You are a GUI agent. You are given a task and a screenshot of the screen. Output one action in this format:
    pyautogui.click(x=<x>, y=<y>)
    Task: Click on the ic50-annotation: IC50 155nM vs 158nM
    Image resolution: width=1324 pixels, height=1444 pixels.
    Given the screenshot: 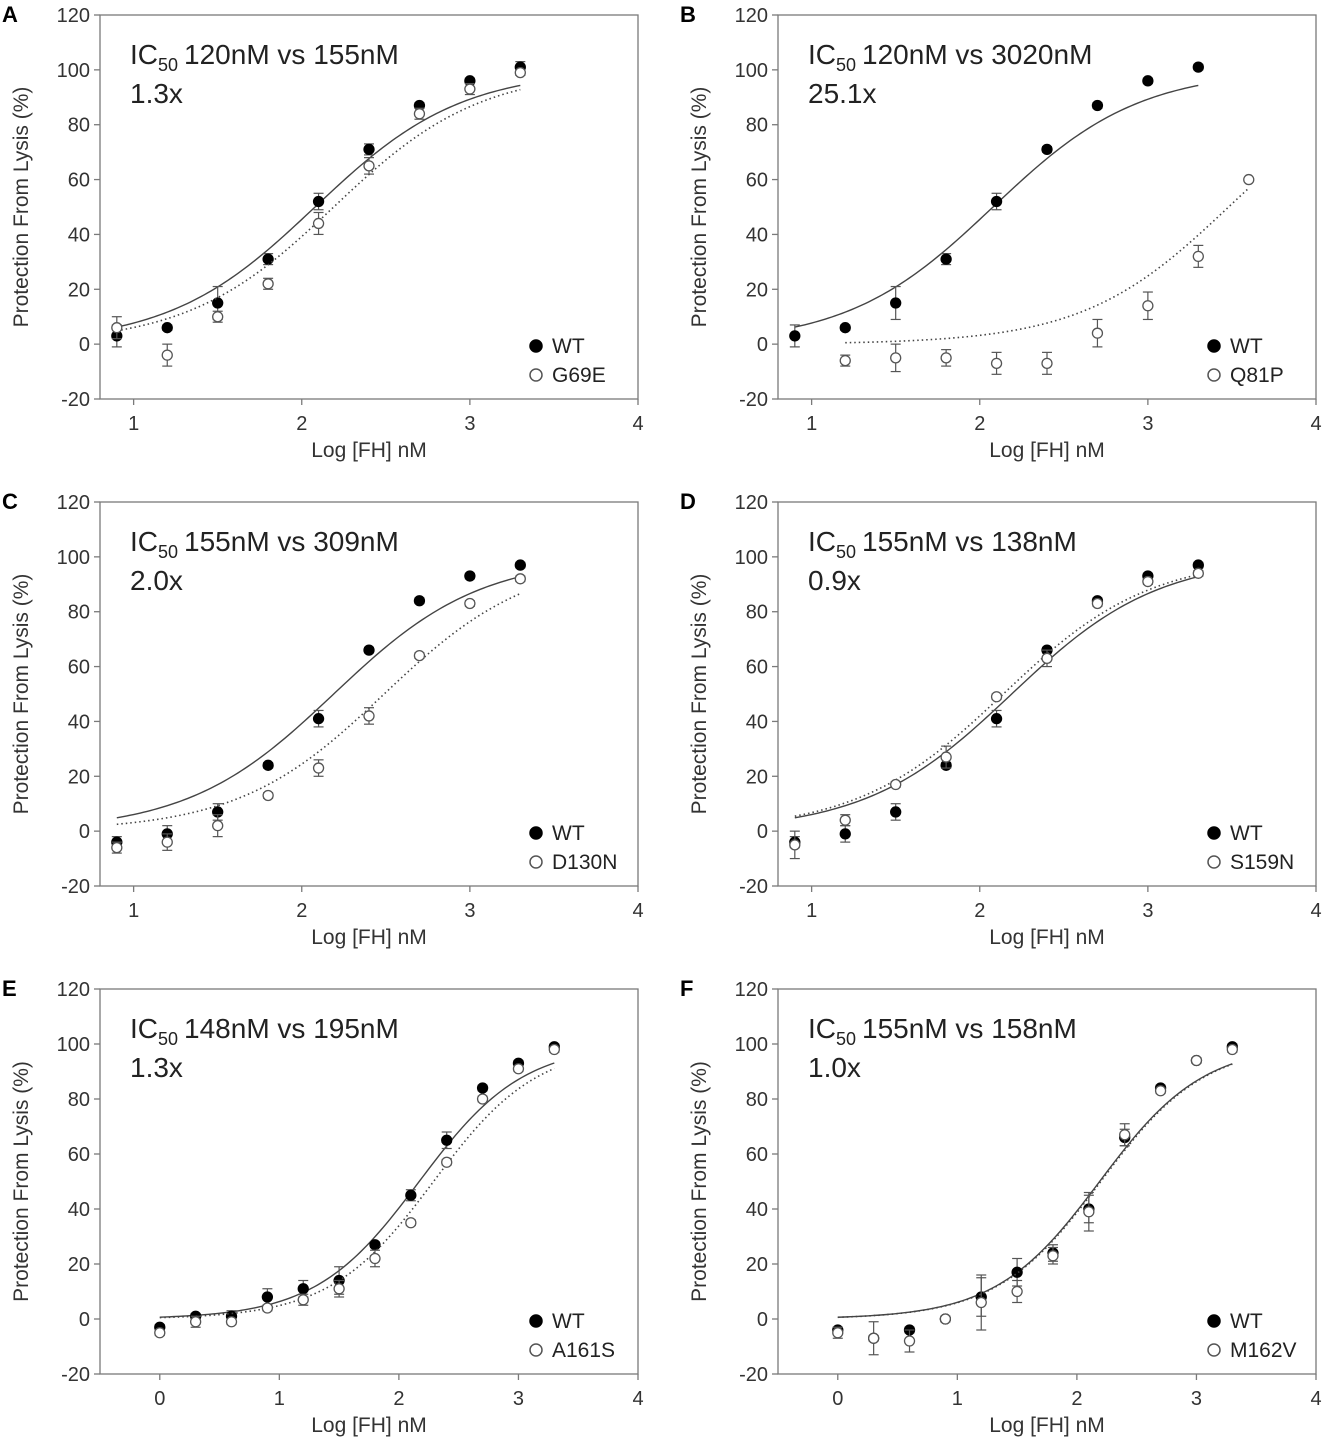 What is the action you would take?
    pyautogui.click(x=942, y=1031)
    